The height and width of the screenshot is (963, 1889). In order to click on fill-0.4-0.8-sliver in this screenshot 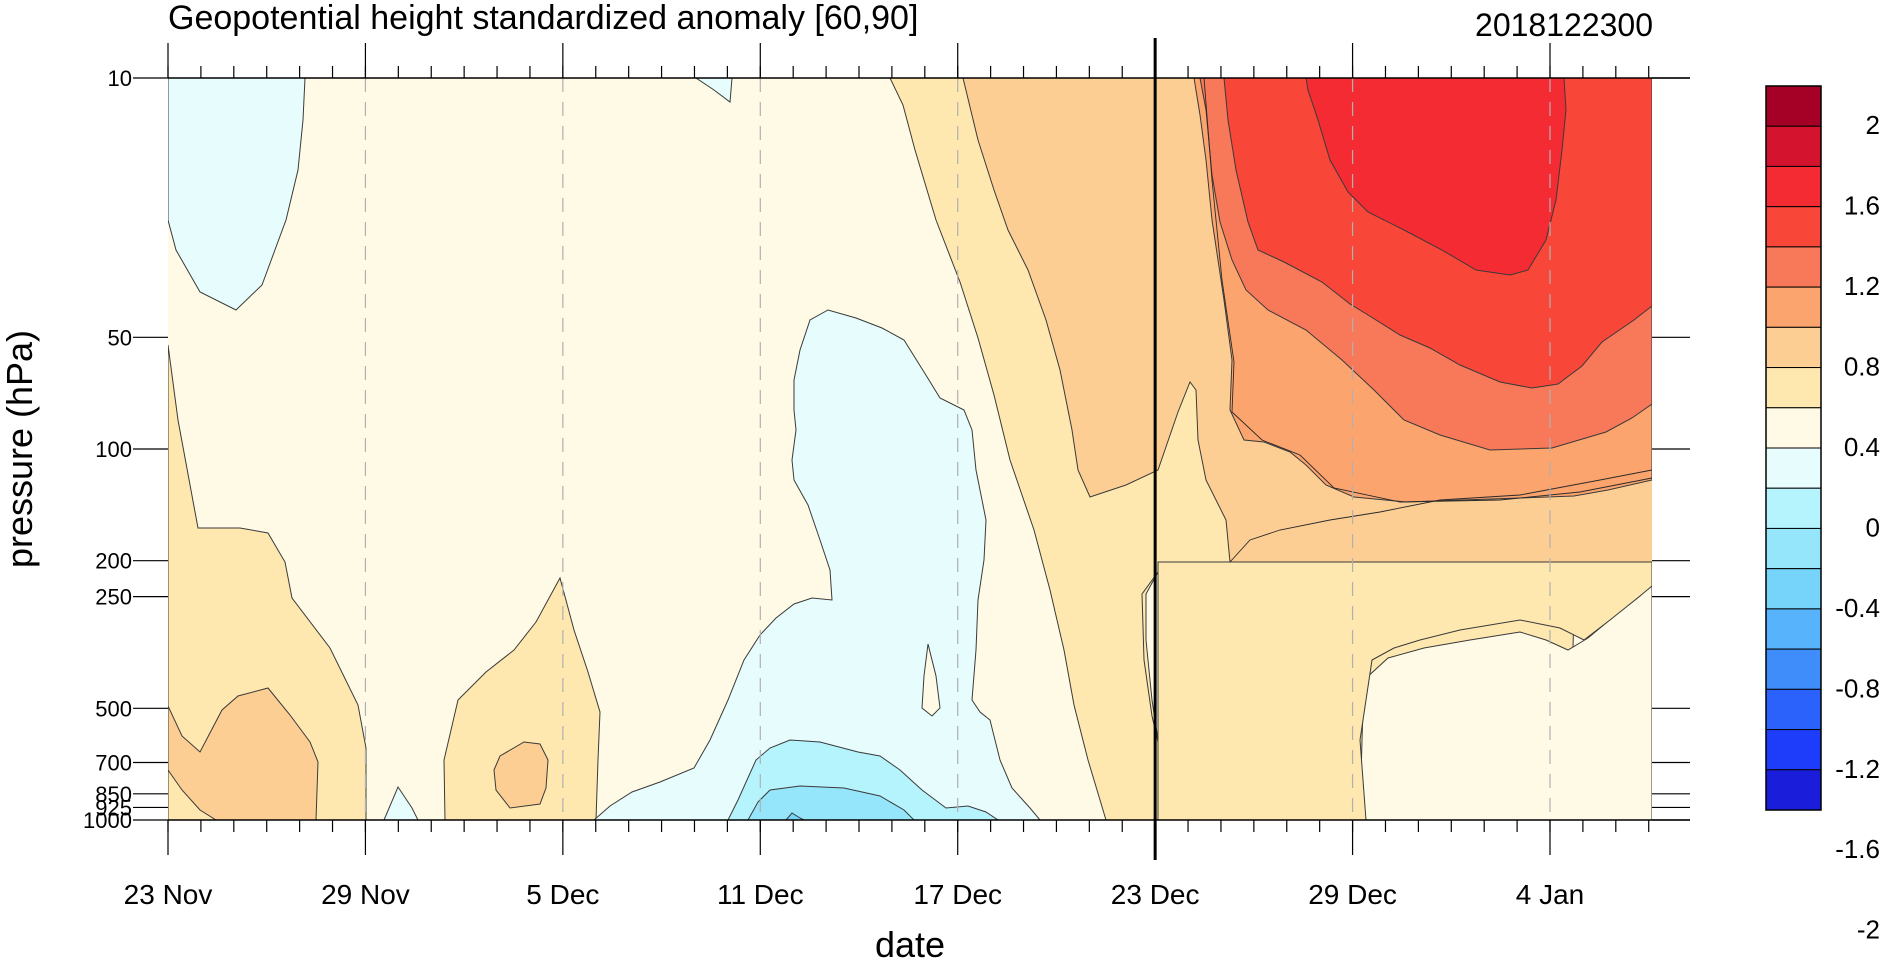, I will do `click(1404, 690)`.